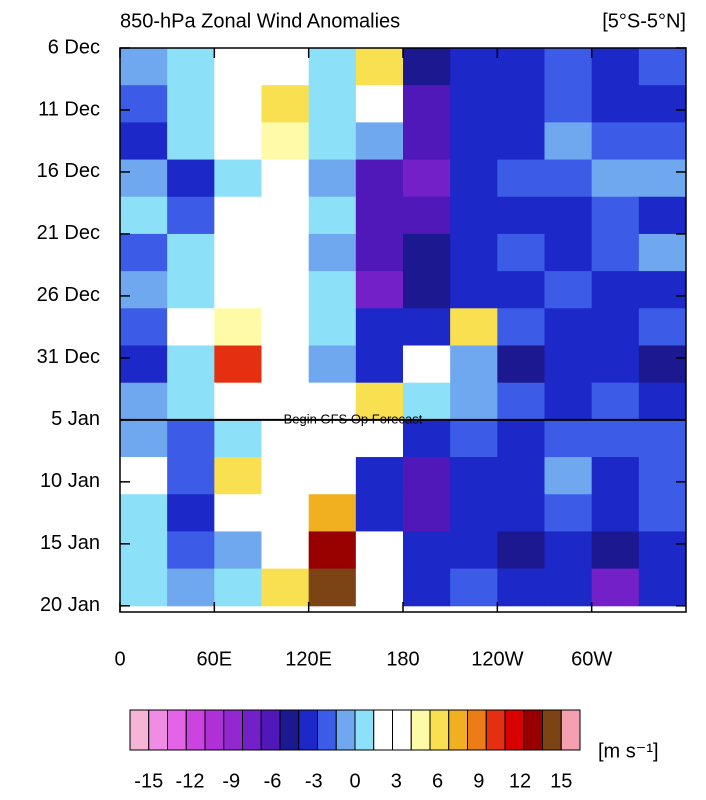 Image resolution: width=706 pixels, height=800 pixels. I want to click on chart-title: 850-hPa Zonal Wind Anomalies, so click(260, 21).